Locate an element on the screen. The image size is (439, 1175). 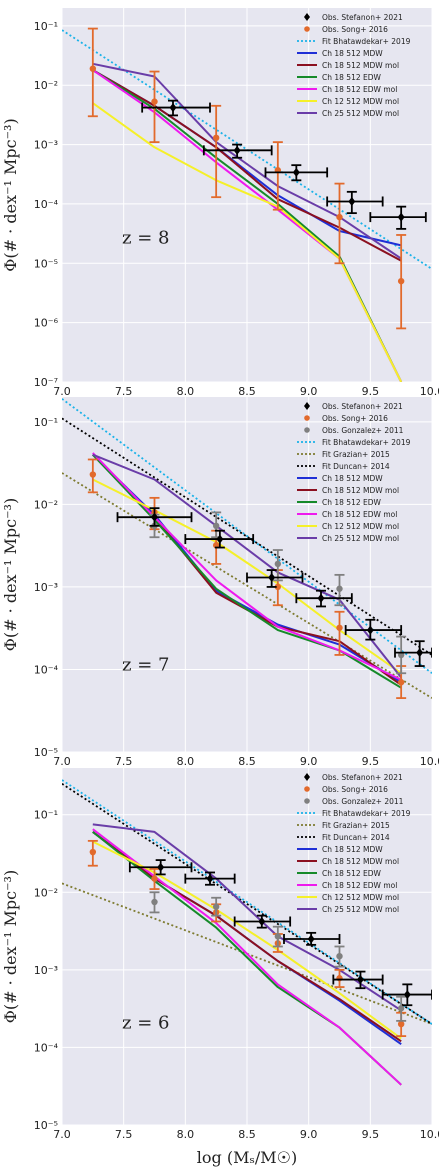
redshift-label: z = 7 is located at coordinates (145, 664).